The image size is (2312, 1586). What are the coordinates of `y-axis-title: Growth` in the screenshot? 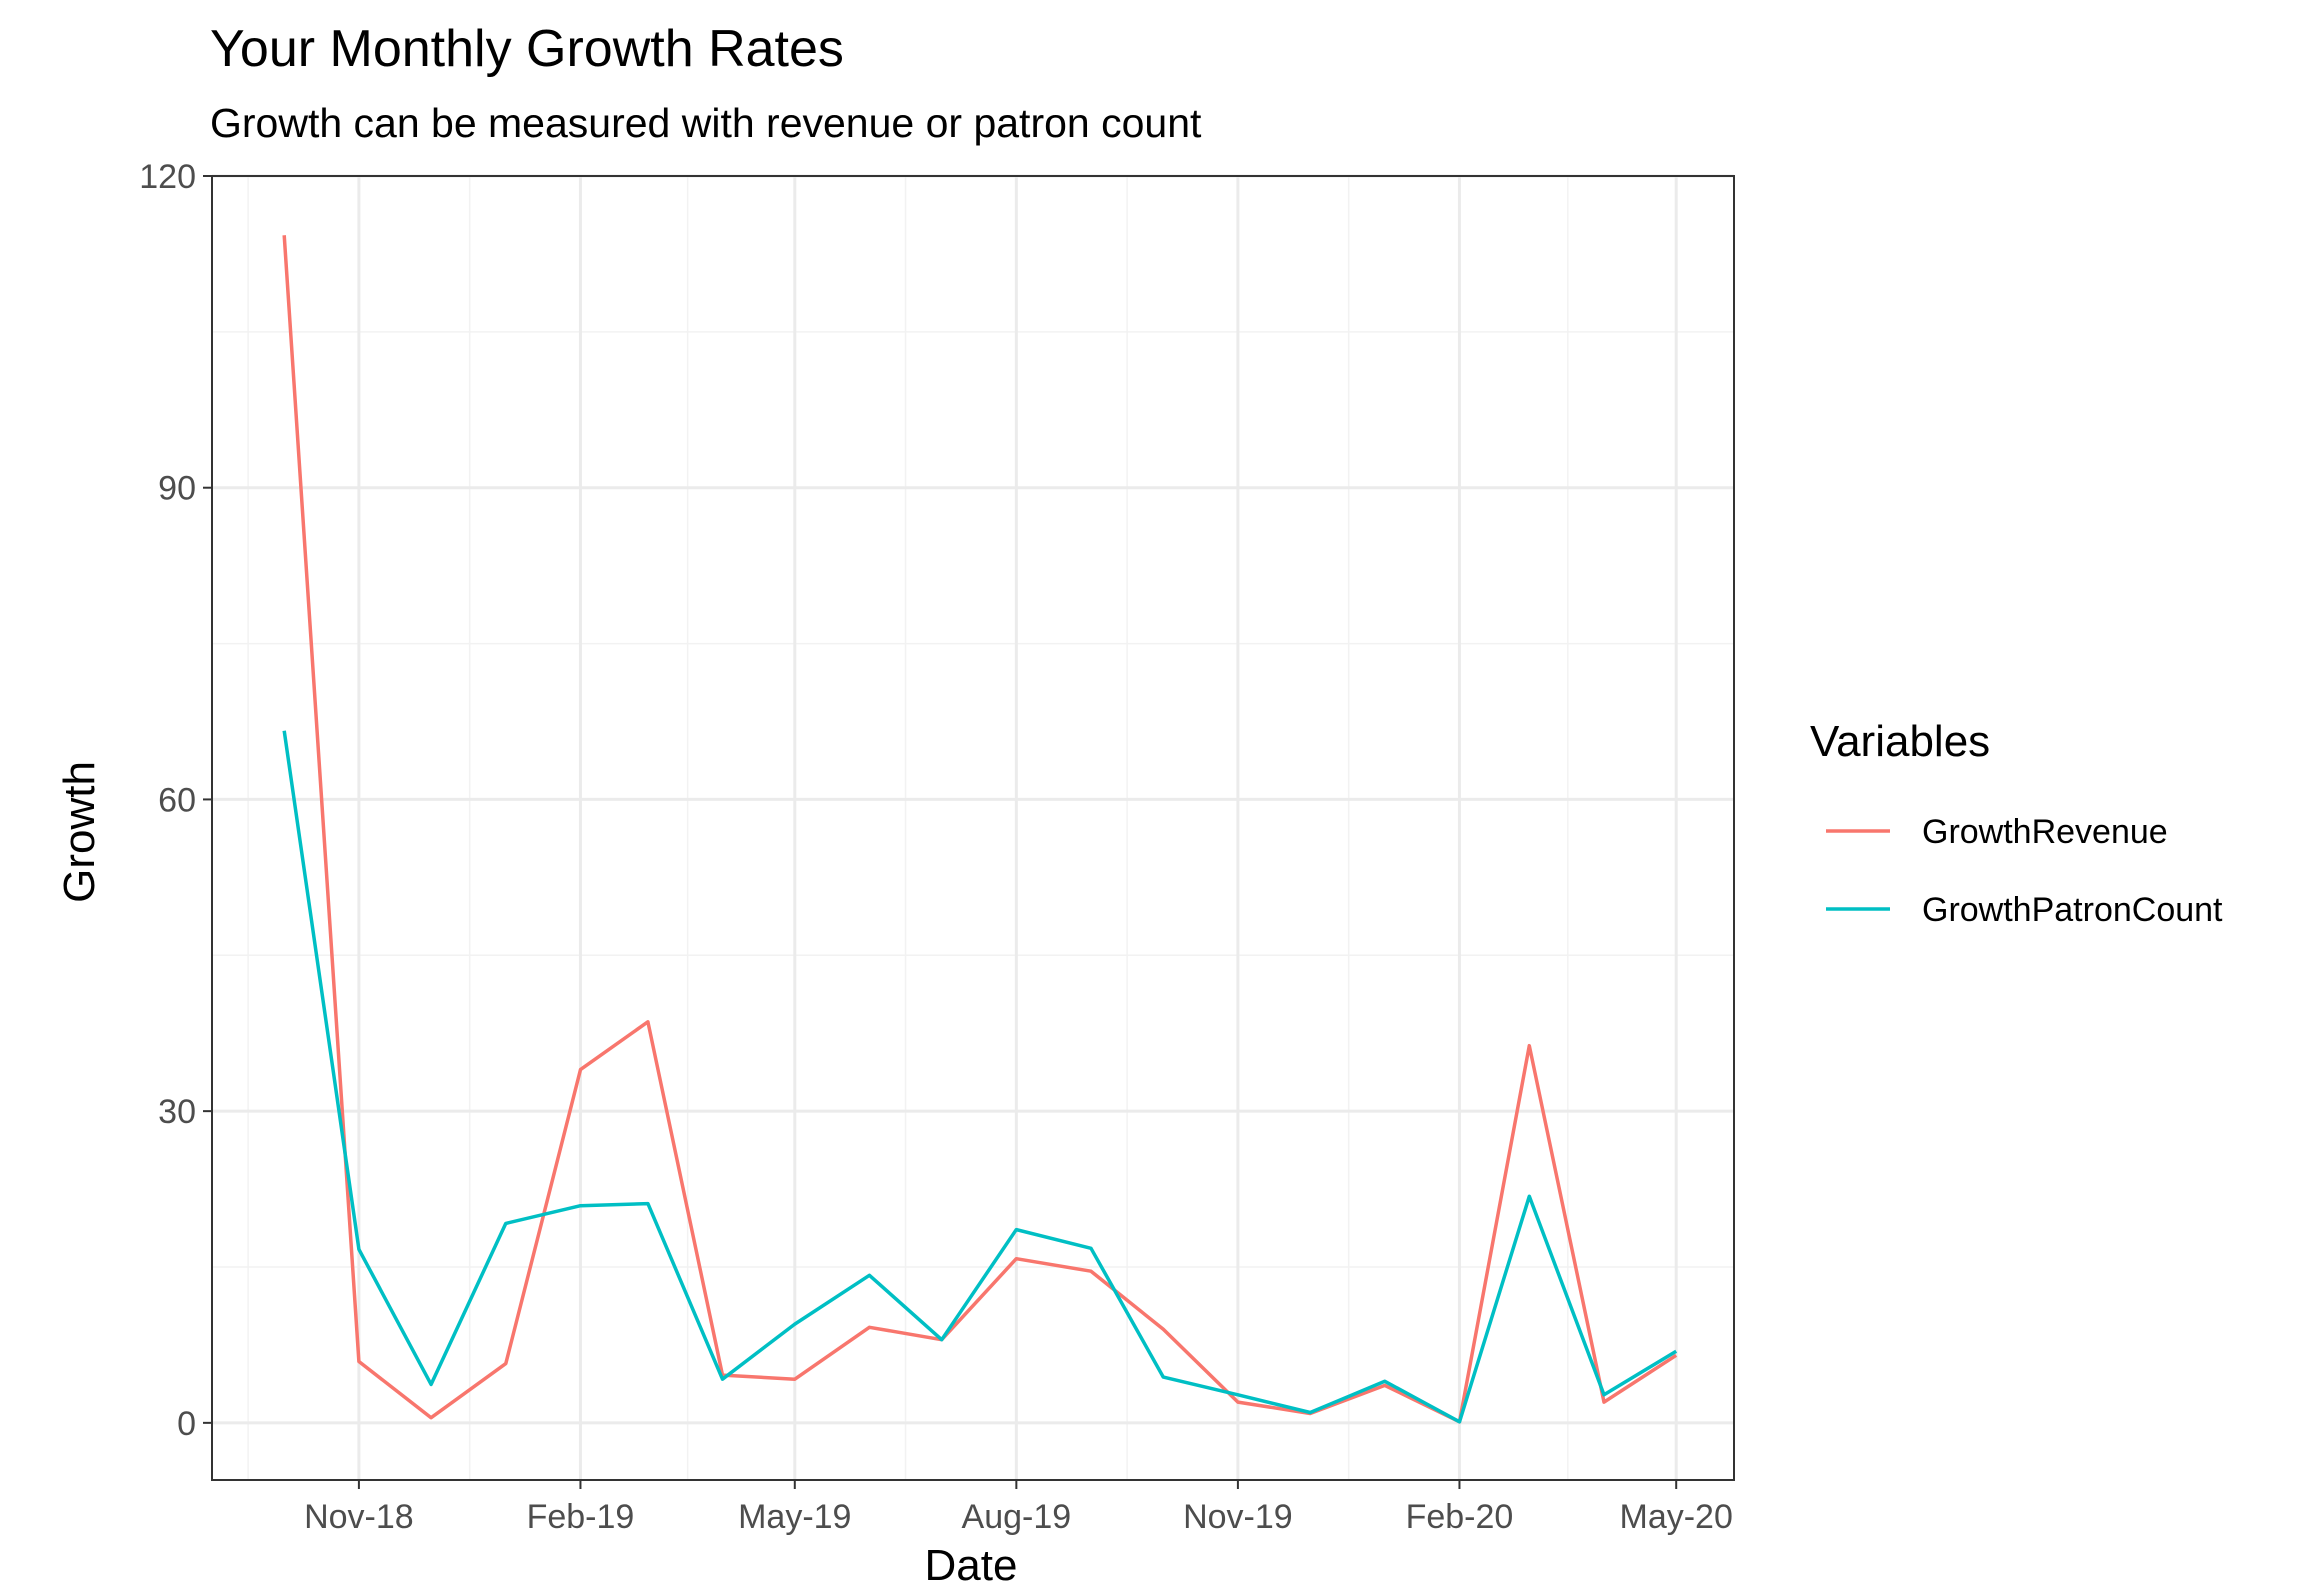 It's located at (79, 832).